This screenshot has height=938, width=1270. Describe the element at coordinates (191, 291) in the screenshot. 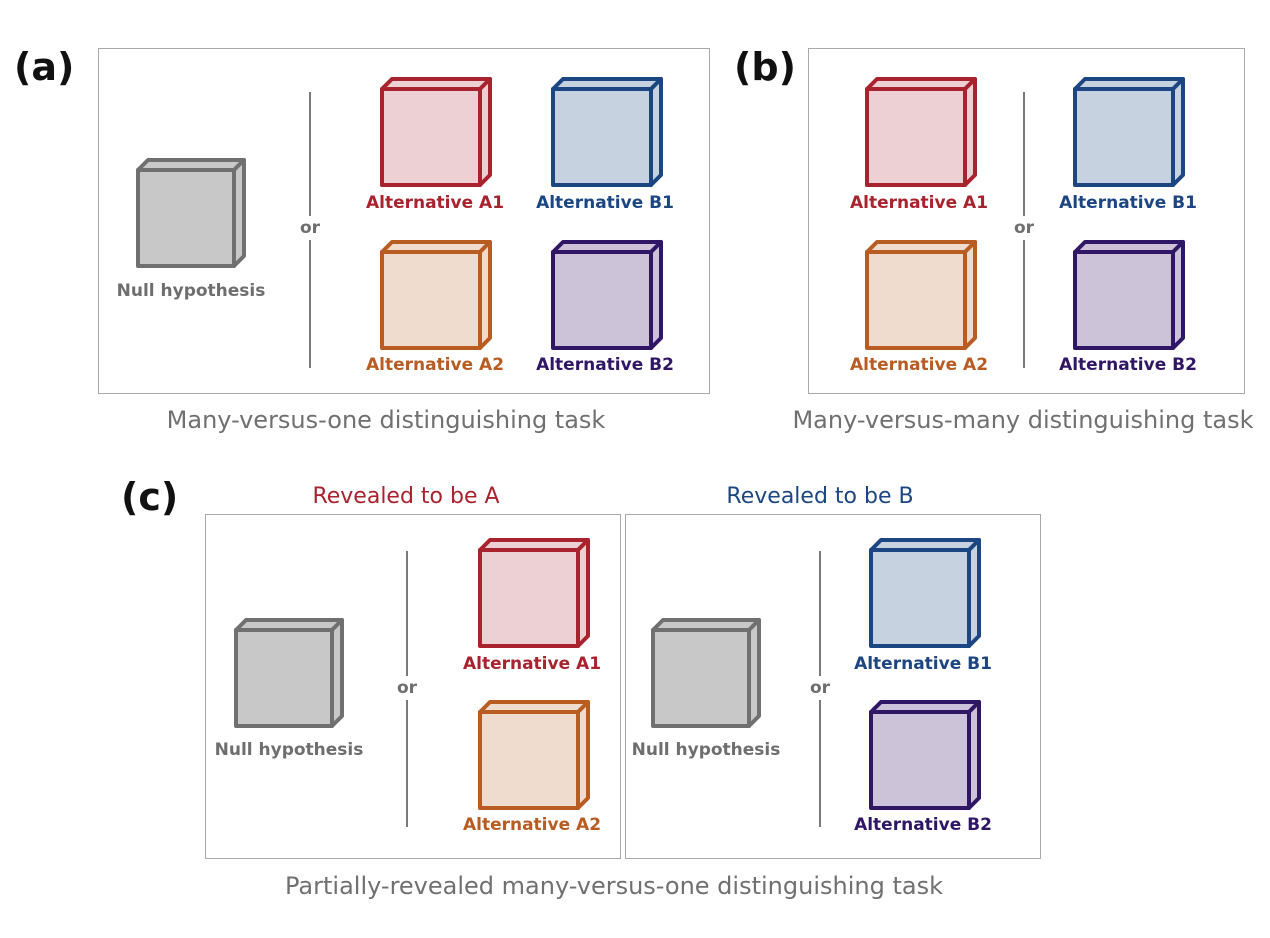

I see `null-hypothesis-label-a: Null hypothesis` at that location.